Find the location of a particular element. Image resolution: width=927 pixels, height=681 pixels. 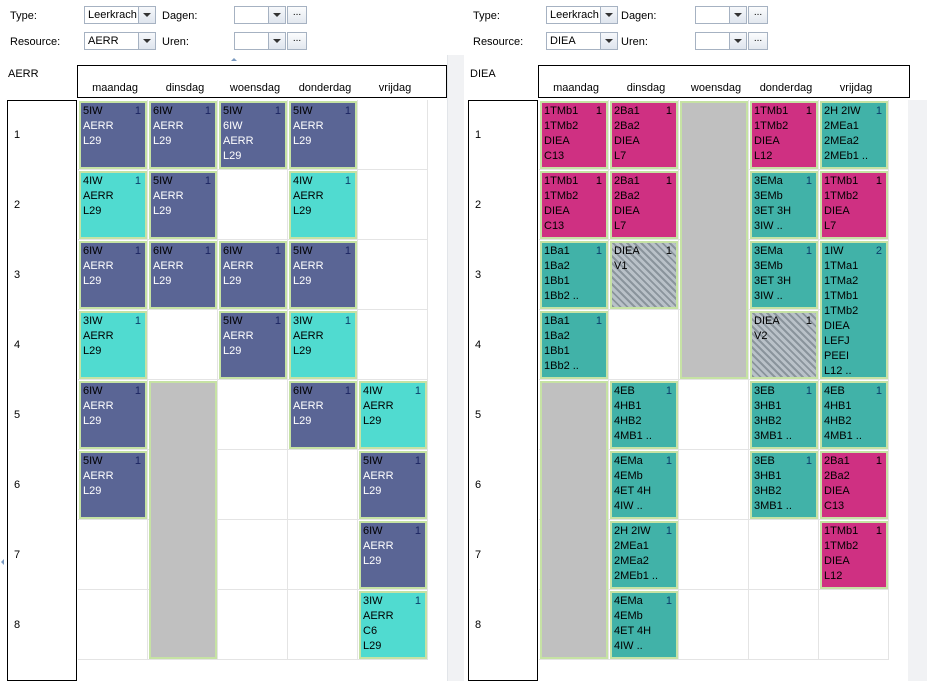

resource-dropdown-button is located at coordinates (146, 41).